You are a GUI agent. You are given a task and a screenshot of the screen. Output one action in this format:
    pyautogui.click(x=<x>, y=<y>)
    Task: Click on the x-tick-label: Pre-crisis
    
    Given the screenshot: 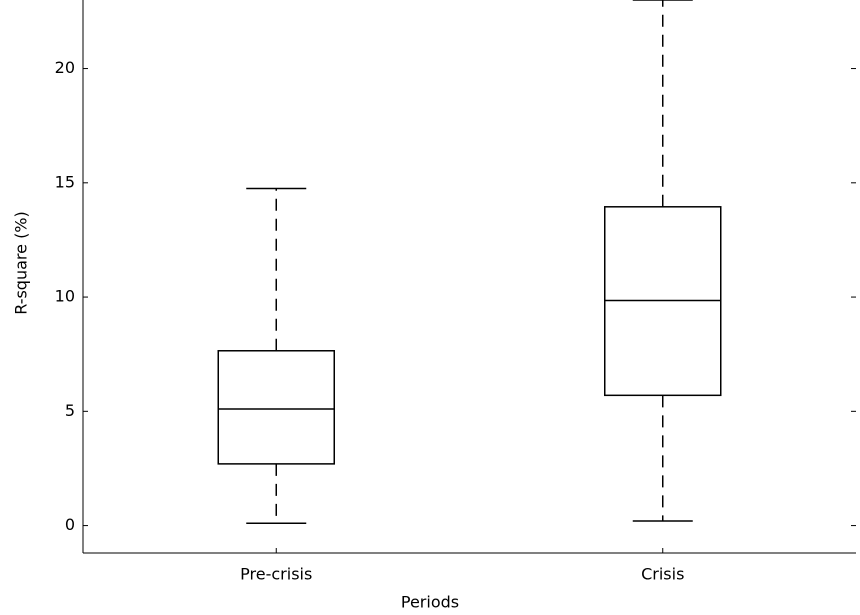 What is the action you would take?
    pyautogui.click(x=276, y=574)
    